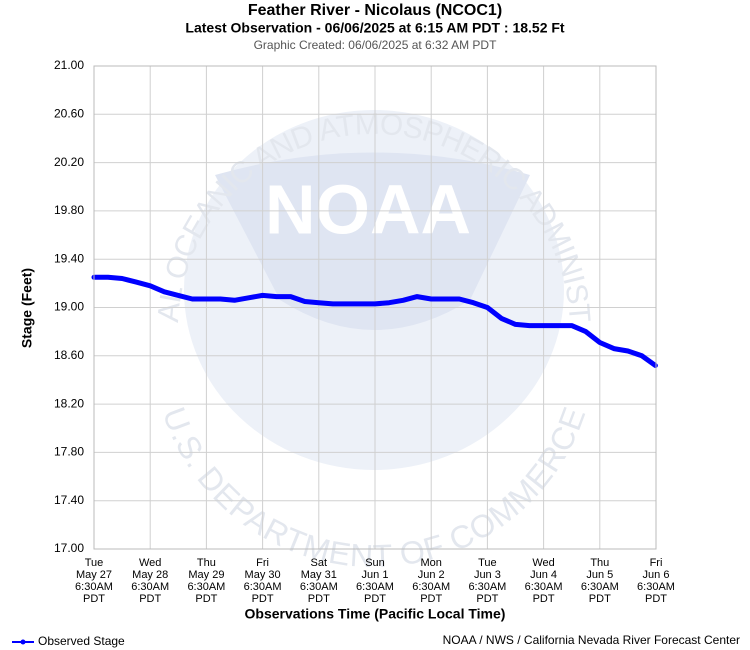  I want to click on watermark-logo: NOAA, so click(368, 209).